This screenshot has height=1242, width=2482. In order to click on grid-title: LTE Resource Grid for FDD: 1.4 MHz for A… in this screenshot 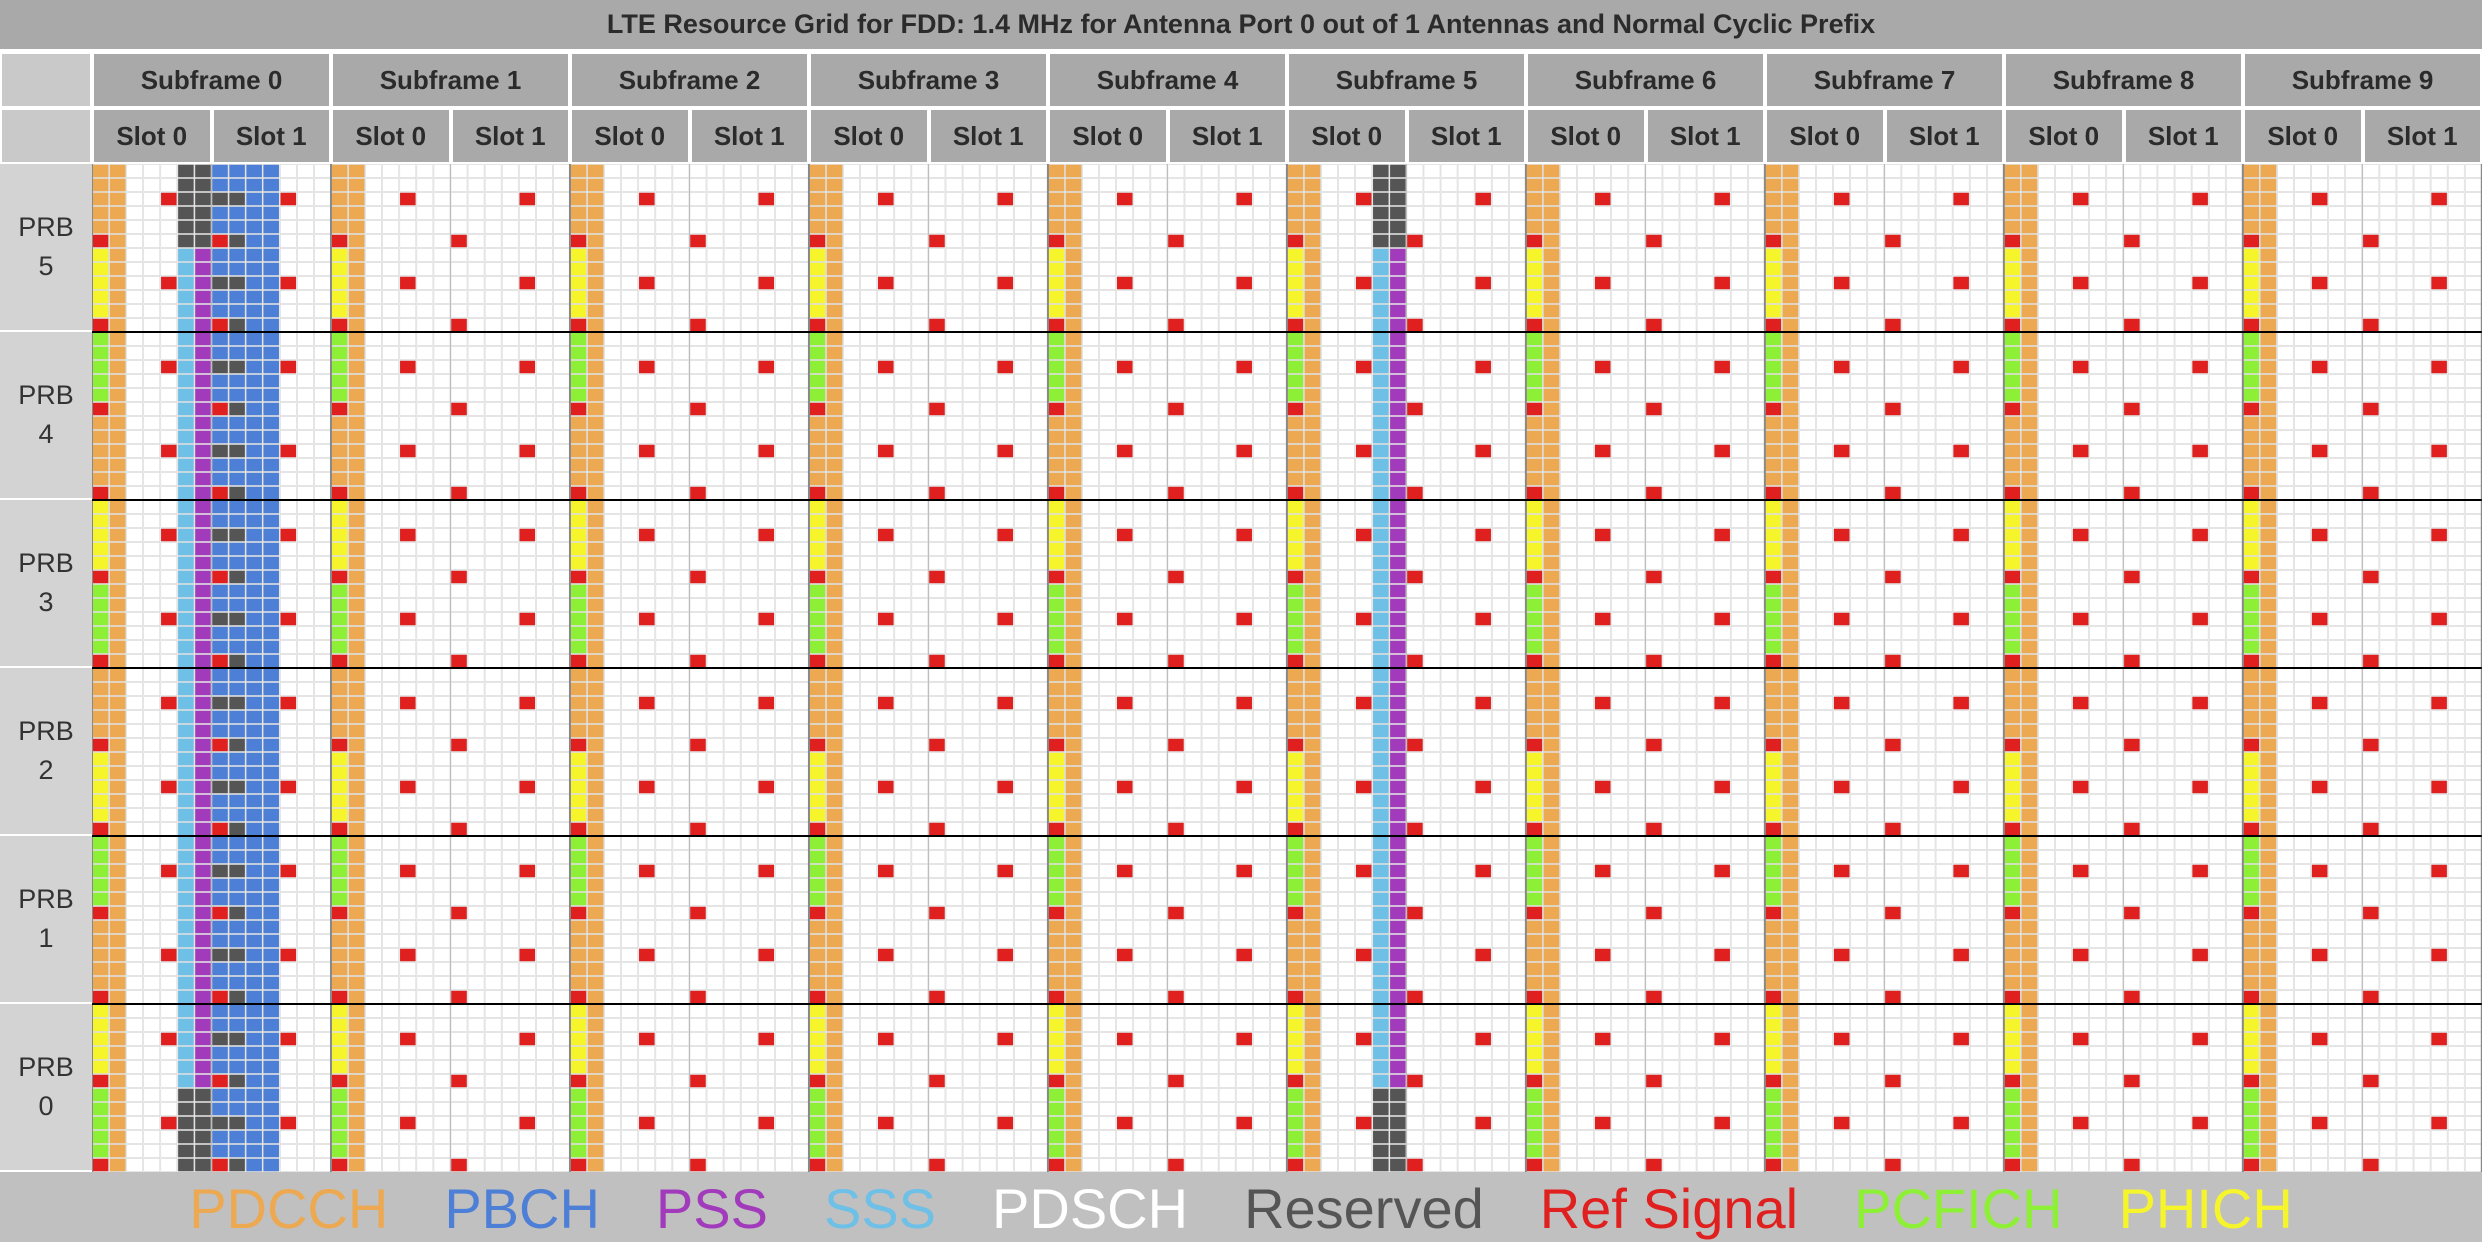, I will do `click(1241, 26)`.